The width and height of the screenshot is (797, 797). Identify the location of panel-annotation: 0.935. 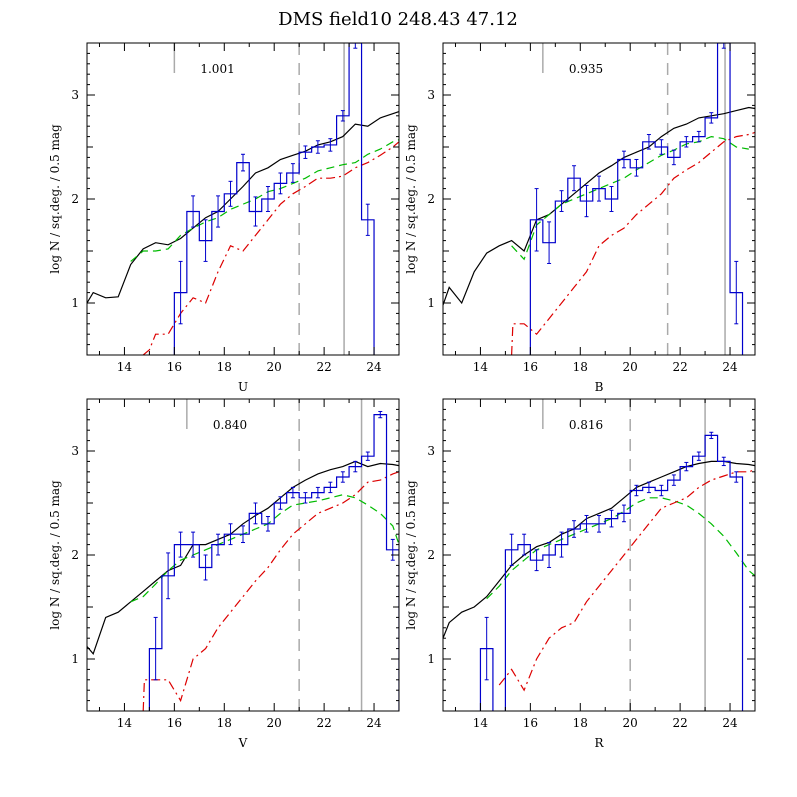
(586, 69).